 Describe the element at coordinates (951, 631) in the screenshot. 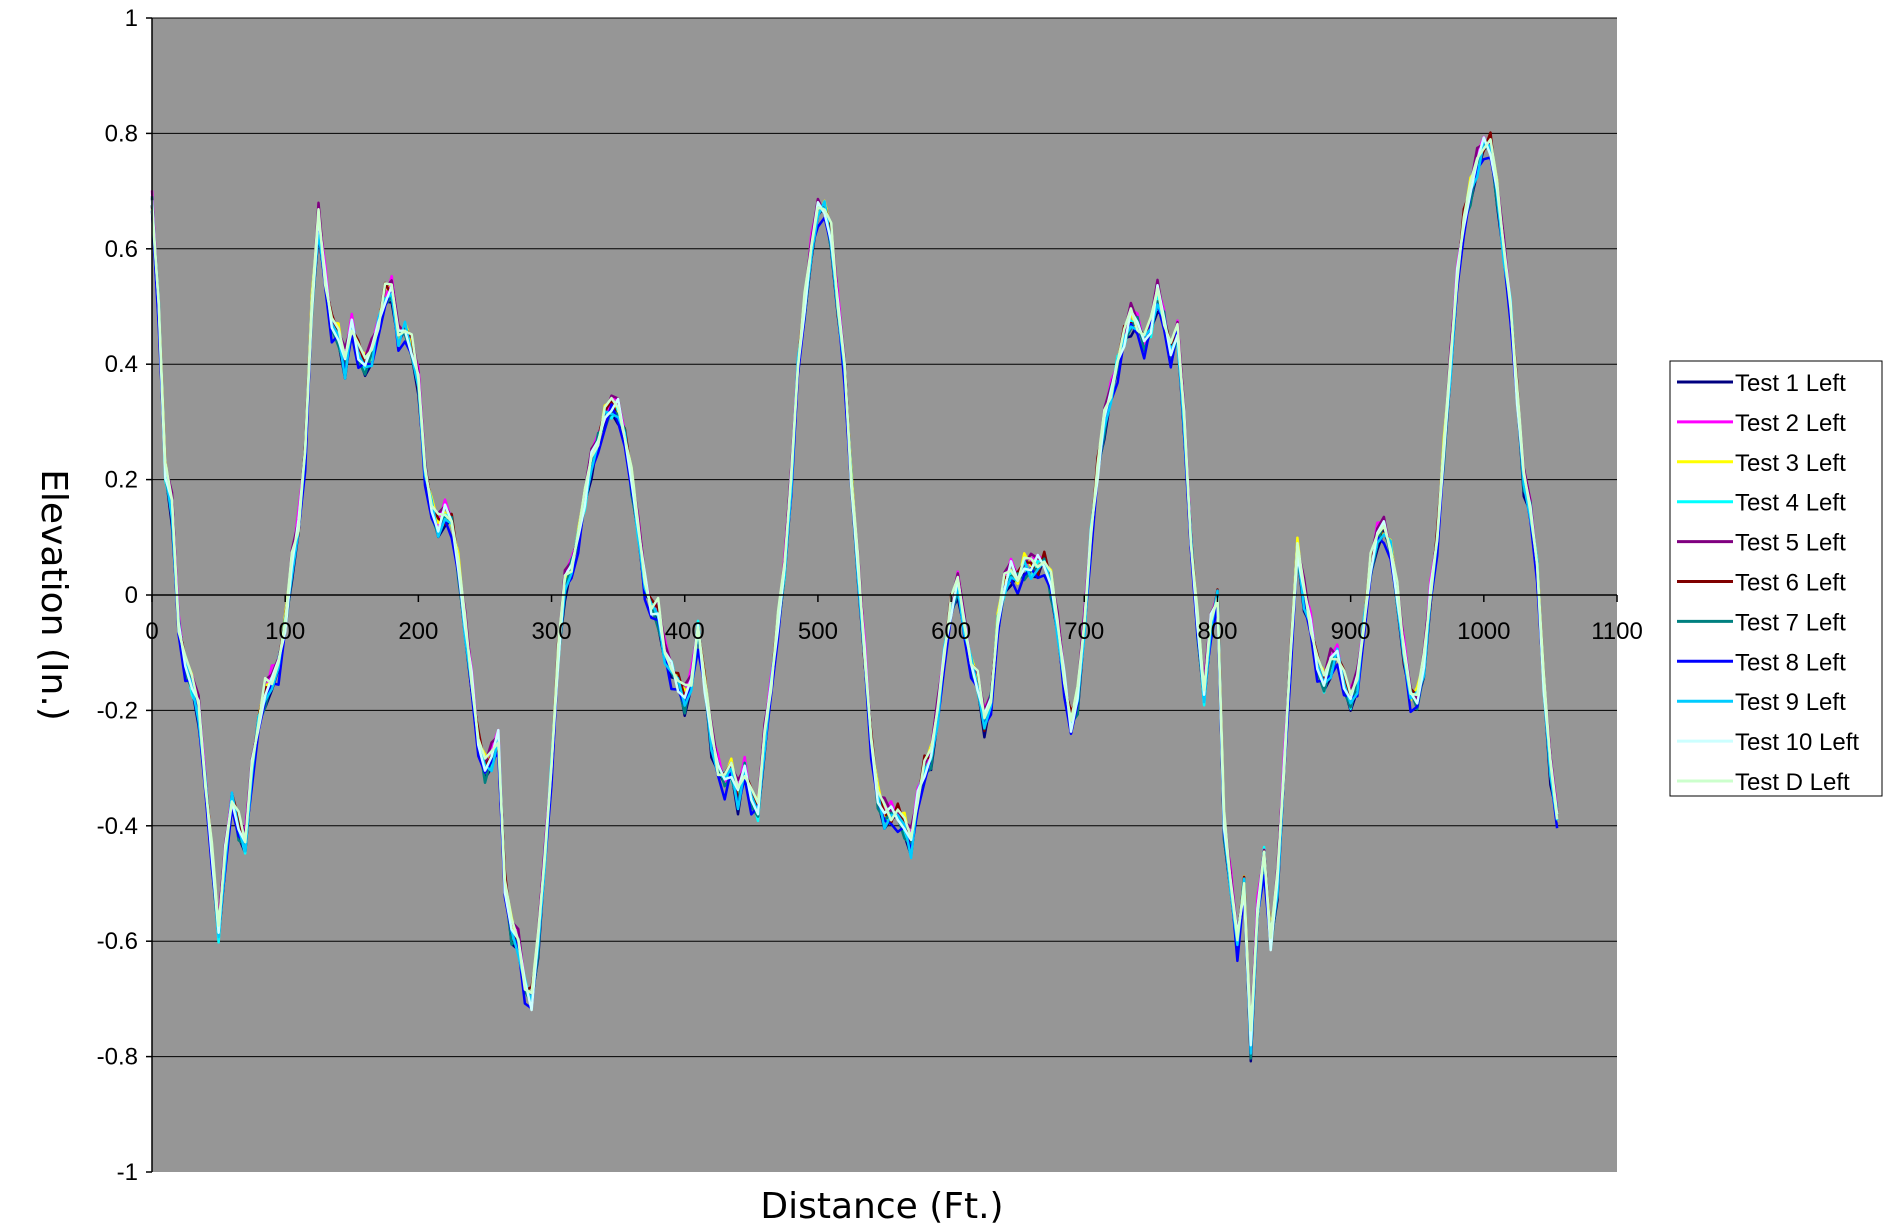

I see `x-tick-label: 600` at that location.